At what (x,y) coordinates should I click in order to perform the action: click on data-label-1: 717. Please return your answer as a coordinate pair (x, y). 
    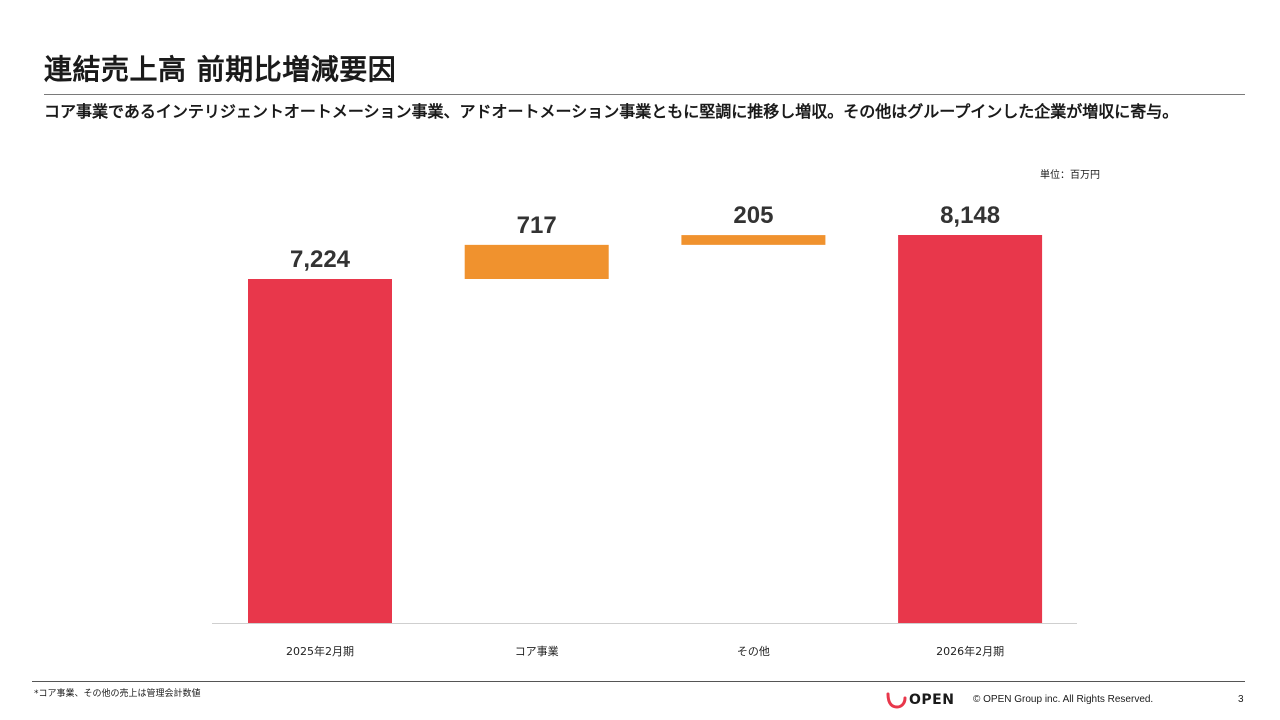
    Looking at the image, I should click on (537, 225).